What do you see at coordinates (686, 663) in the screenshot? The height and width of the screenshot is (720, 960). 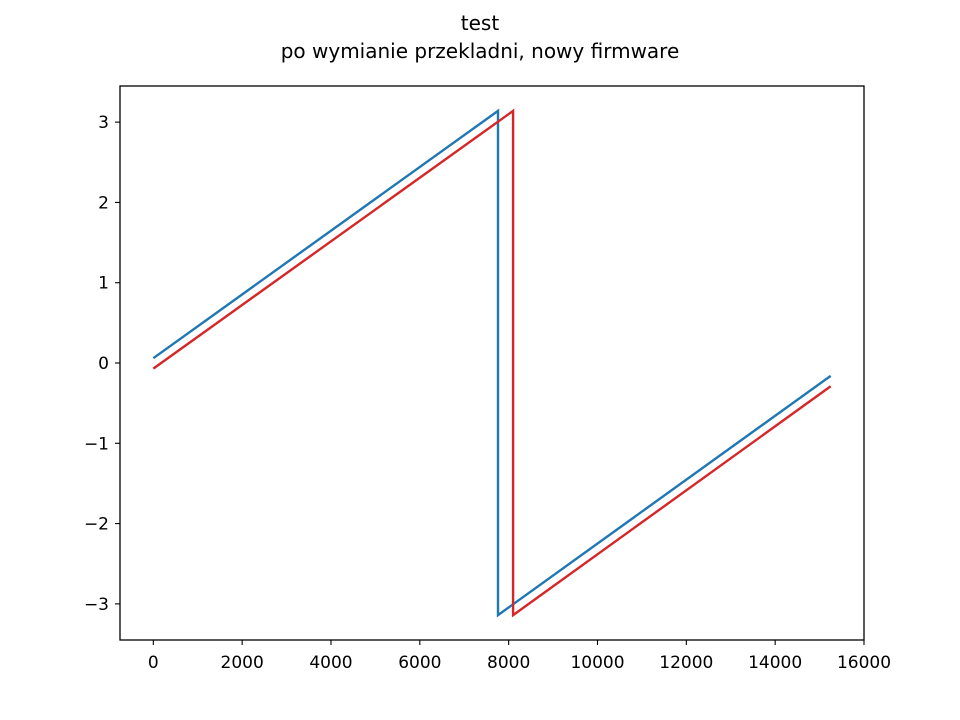 I see `x-tick-label: 12000` at bounding box center [686, 663].